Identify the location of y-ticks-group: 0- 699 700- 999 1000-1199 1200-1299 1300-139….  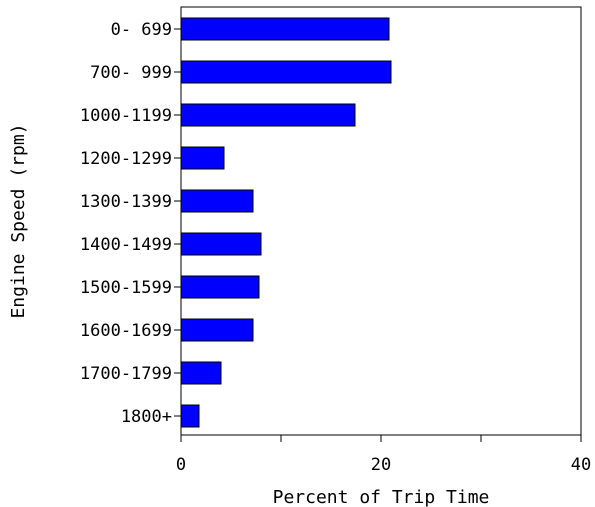
(130, 223).